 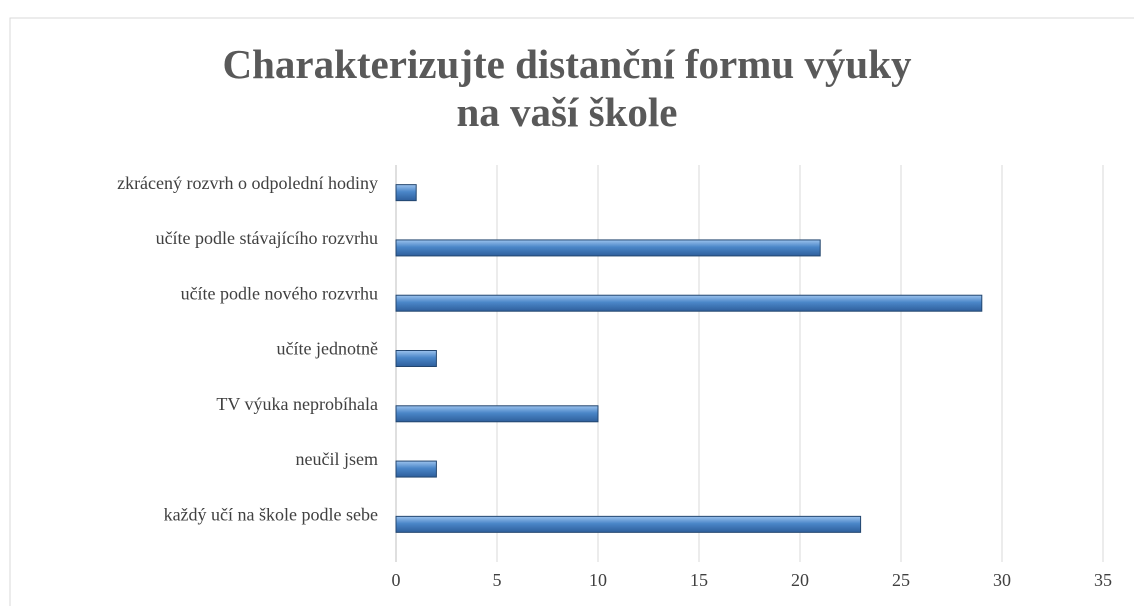 What do you see at coordinates (396, 580) in the screenshot?
I see `x-tick-label: 0` at bounding box center [396, 580].